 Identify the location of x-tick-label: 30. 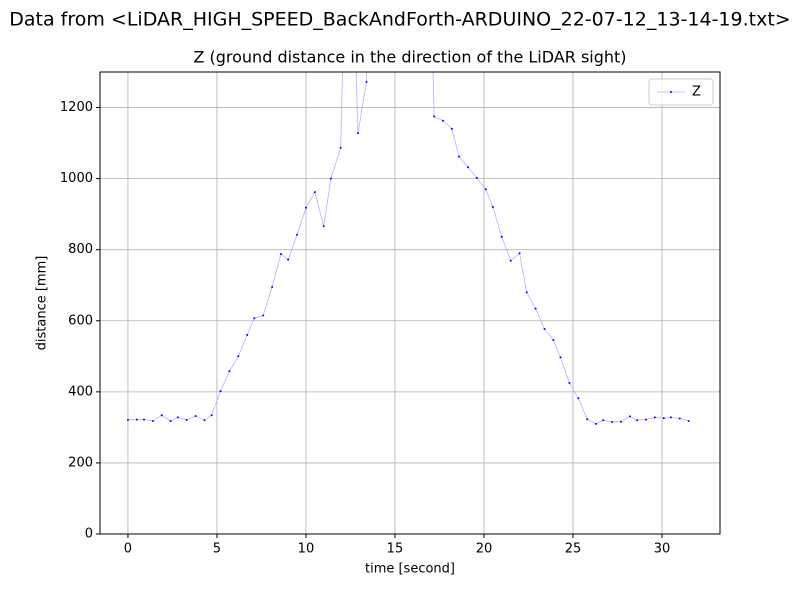
(662, 549).